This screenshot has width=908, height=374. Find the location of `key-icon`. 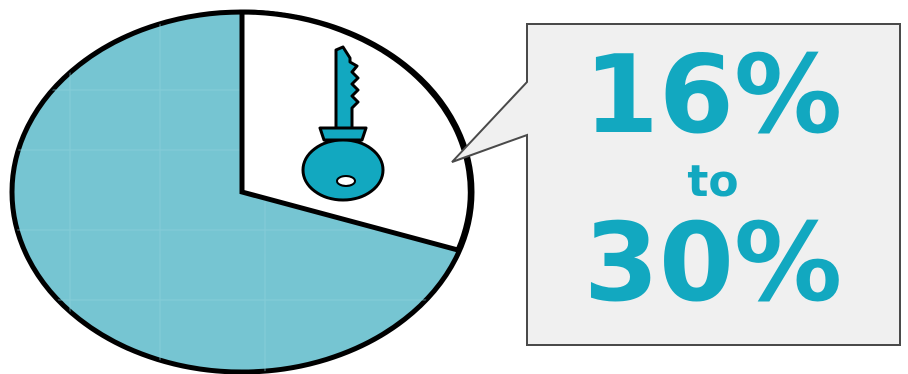

key-icon is located at coordinates (343, 123).